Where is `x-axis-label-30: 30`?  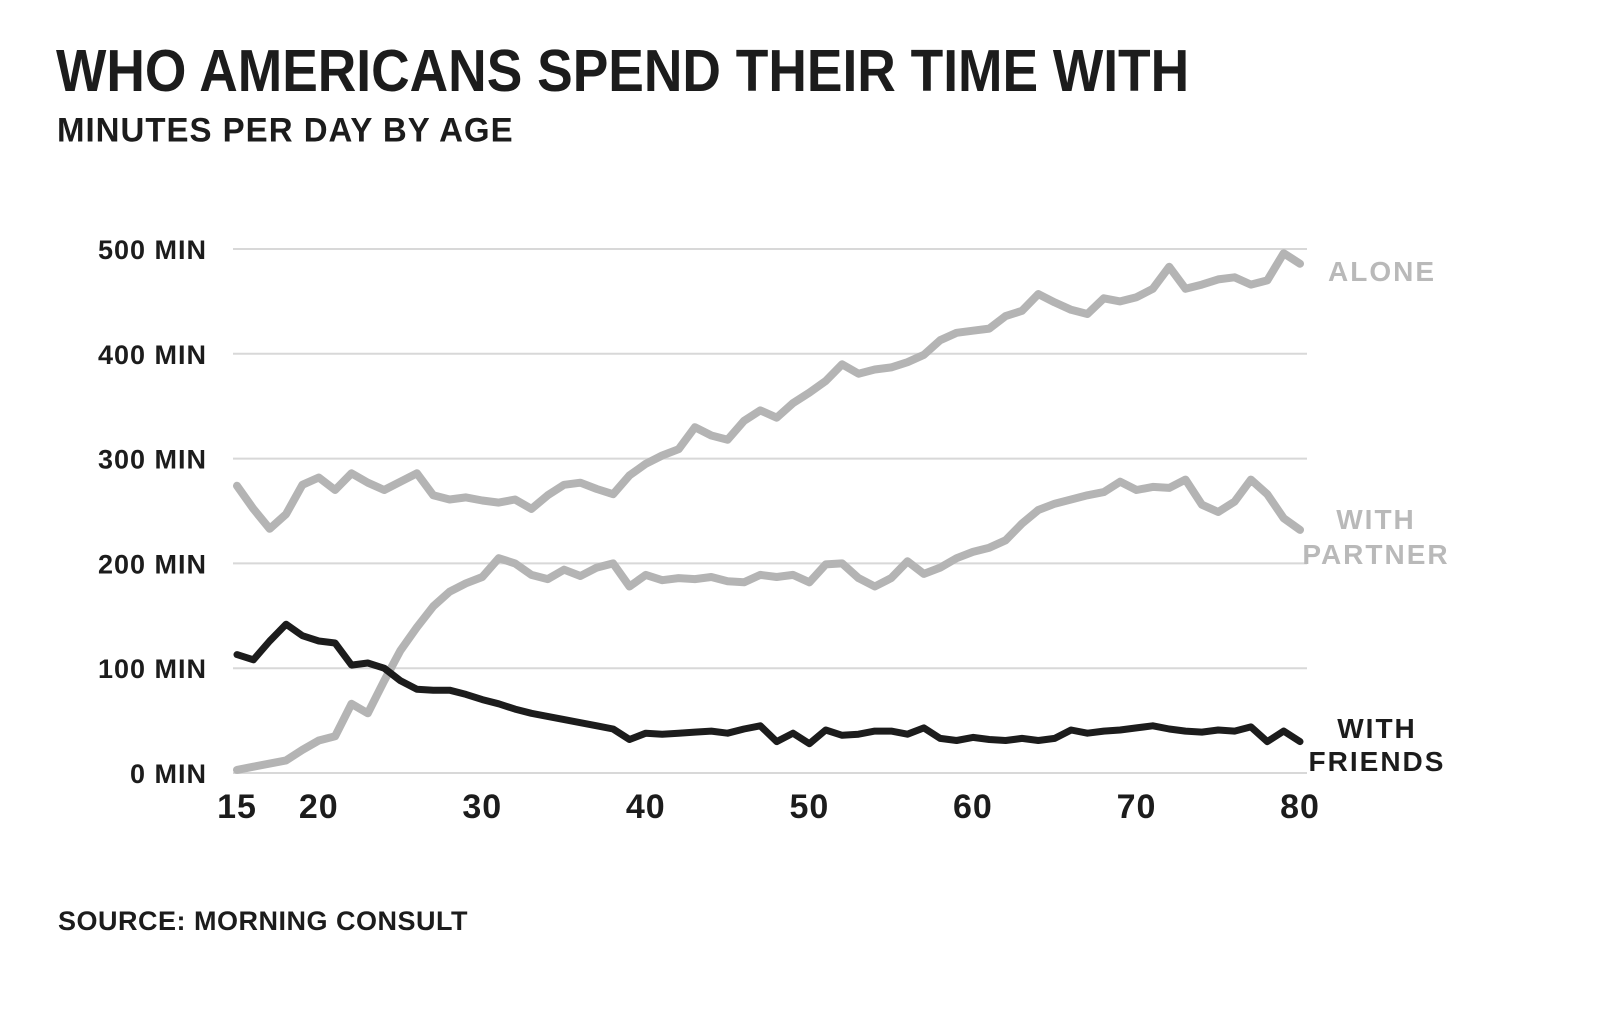
x-axis-label-30: 30 is located at coordinates (482, 807).